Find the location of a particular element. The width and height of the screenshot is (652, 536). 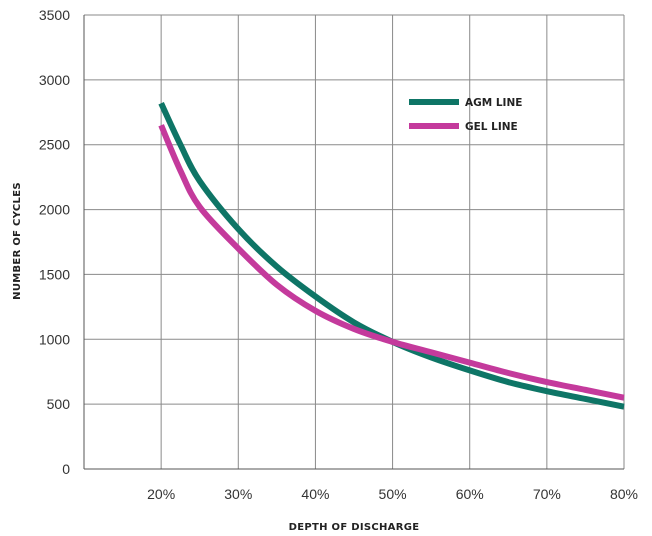

y-tick-label: 1500 is located at coordinates (54, 274).